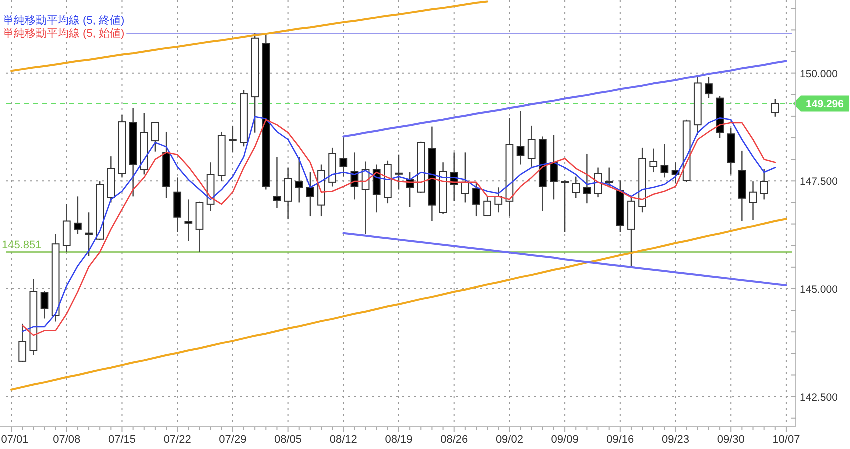  Describe the element at coordinates (454, 440) in the screenshot. I see `x-tick-label: 08/26` at that location.